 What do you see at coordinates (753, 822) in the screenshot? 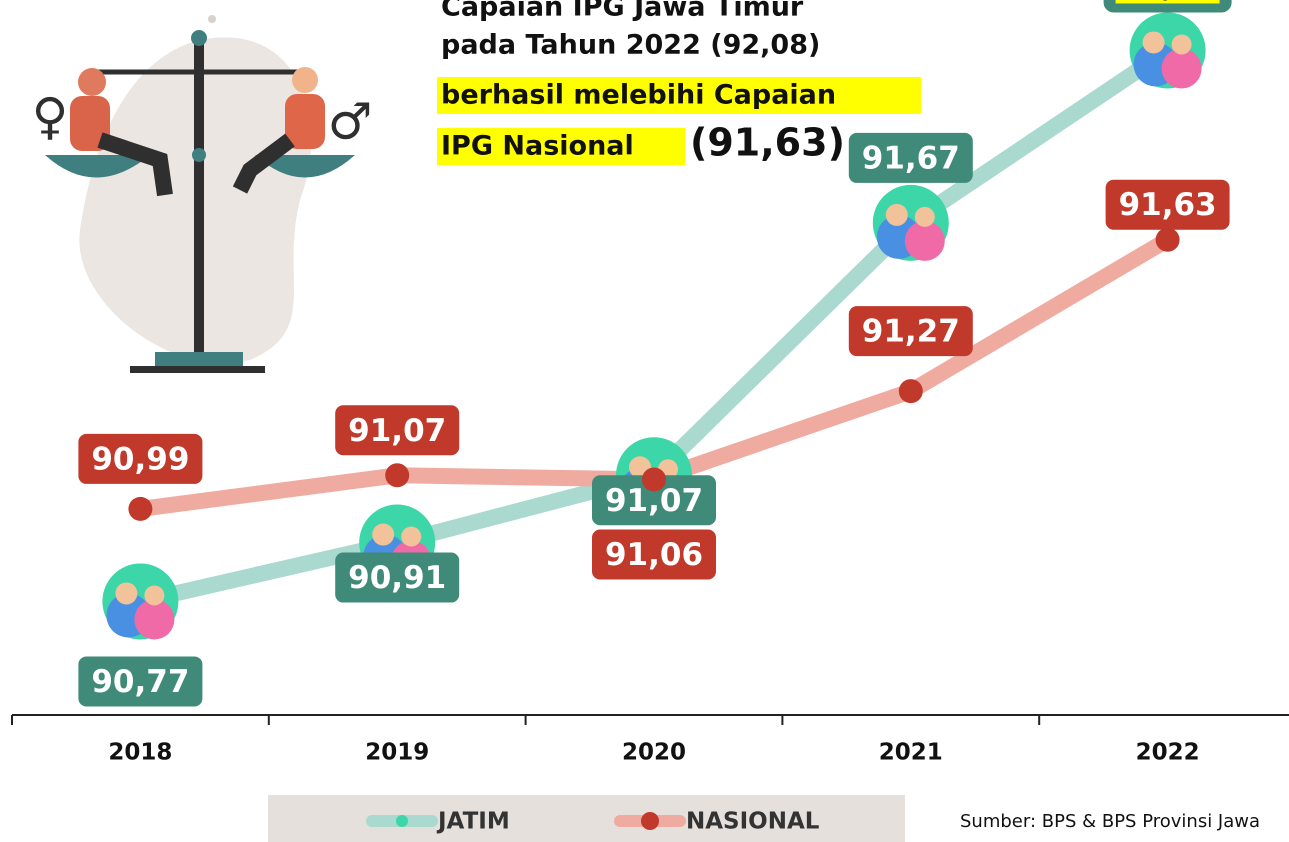
I see `legend-label: NASIONAL` at bounding box center [753, 822].